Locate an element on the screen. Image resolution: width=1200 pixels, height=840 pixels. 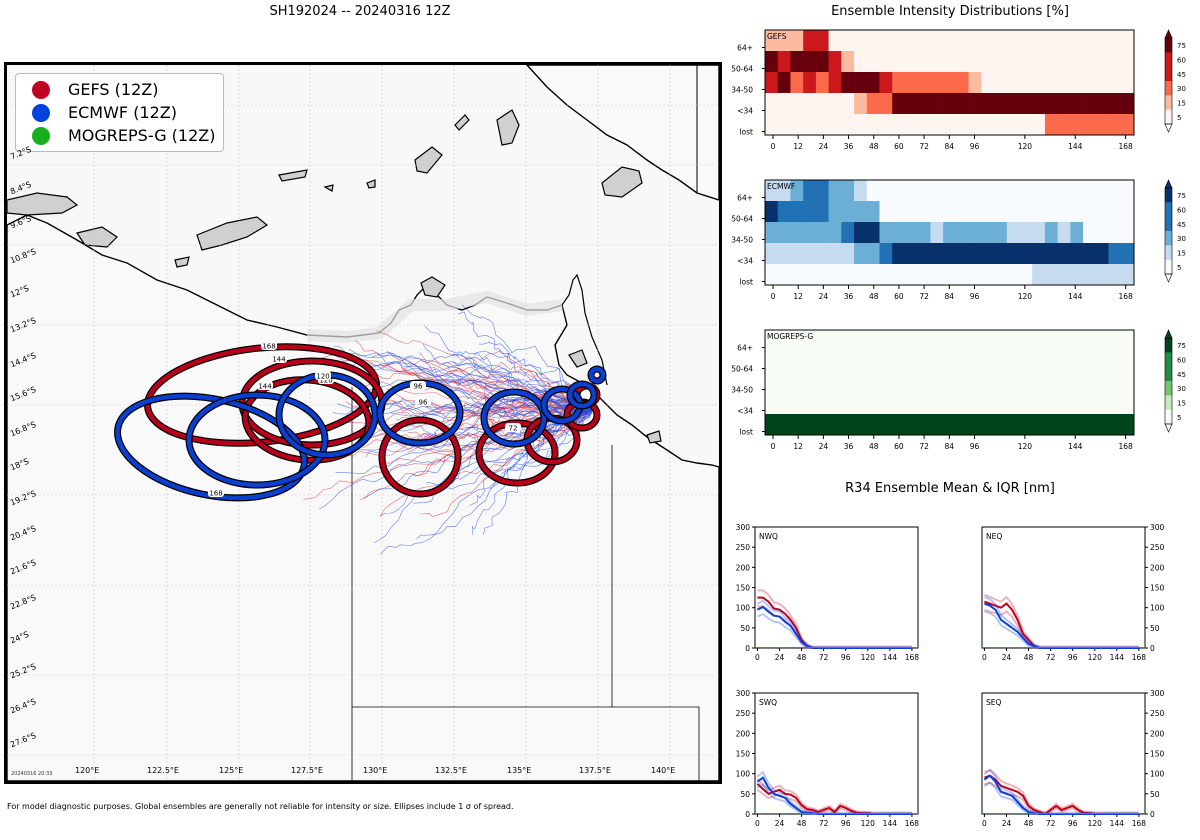
heatmap-panel-name: ECMWF is located at coordinates (781, 186).